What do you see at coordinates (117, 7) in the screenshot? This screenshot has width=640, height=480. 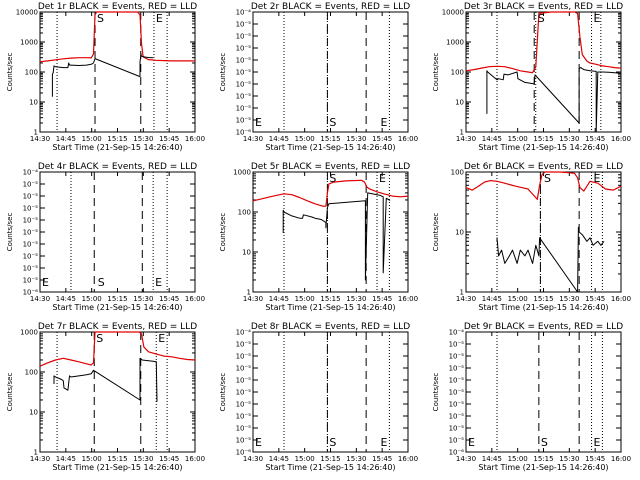 I see `panel-title: Det 1r BLACK = Events, RED = LLD` at bounding box center [117, 7].